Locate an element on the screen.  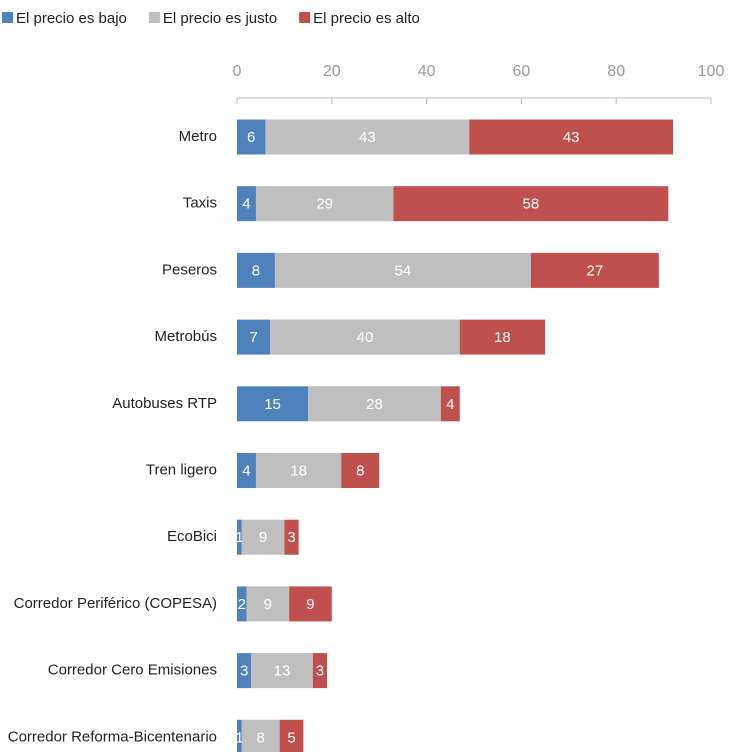
x-tick-label: 60 is located at coordinates (522, 71).